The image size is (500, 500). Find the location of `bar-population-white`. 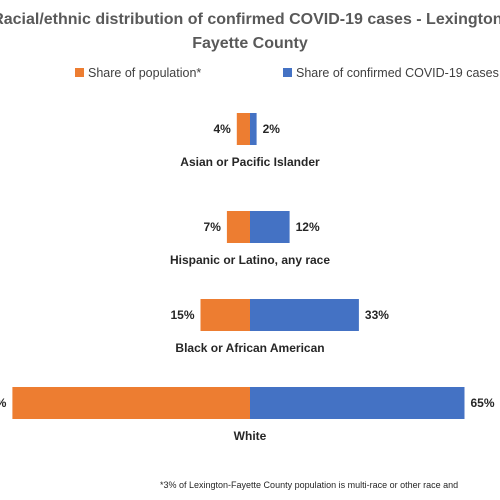

bar-population-white is located at coordinates (131, 403).